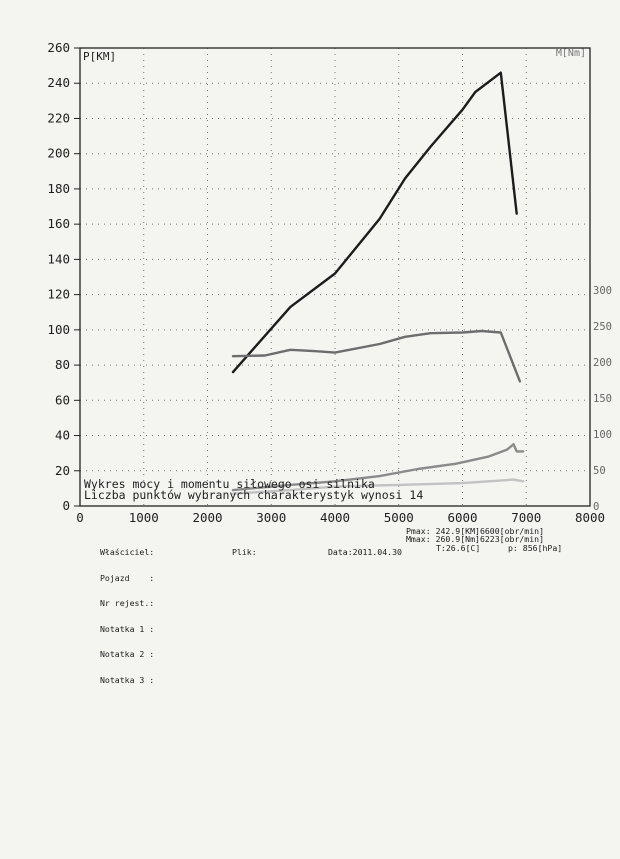 This screenshot has width=620, height=859. Describe the element at coordinates (58, 82) in the screenshot. I see `y-left-tick-240: 240` at that location.